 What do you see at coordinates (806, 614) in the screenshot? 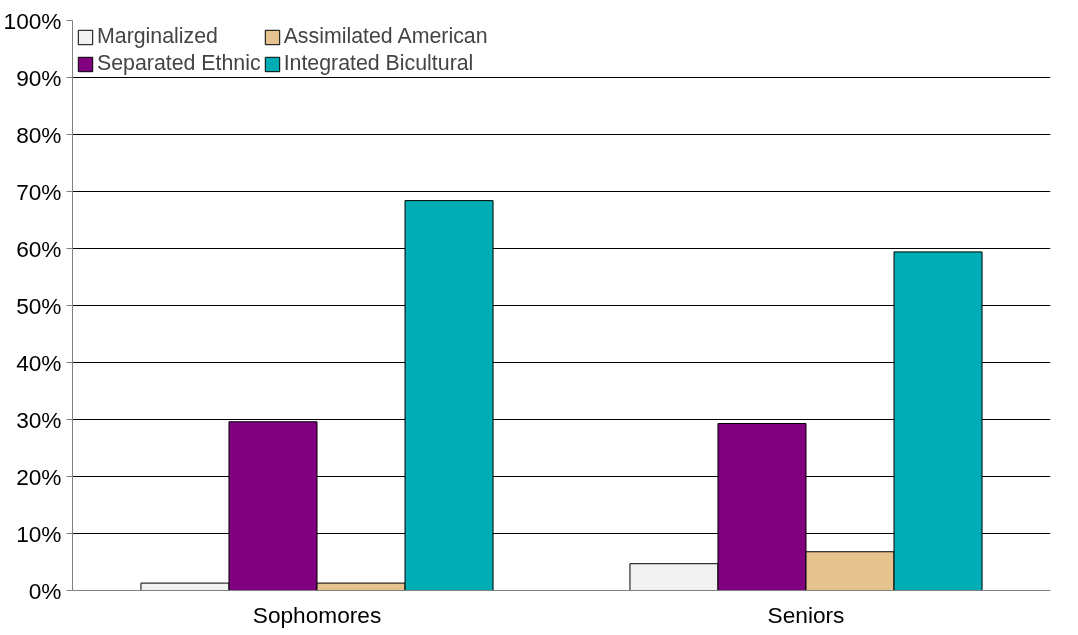
I see `x-tick-label: Seniors` at bounding box center [806, 614].